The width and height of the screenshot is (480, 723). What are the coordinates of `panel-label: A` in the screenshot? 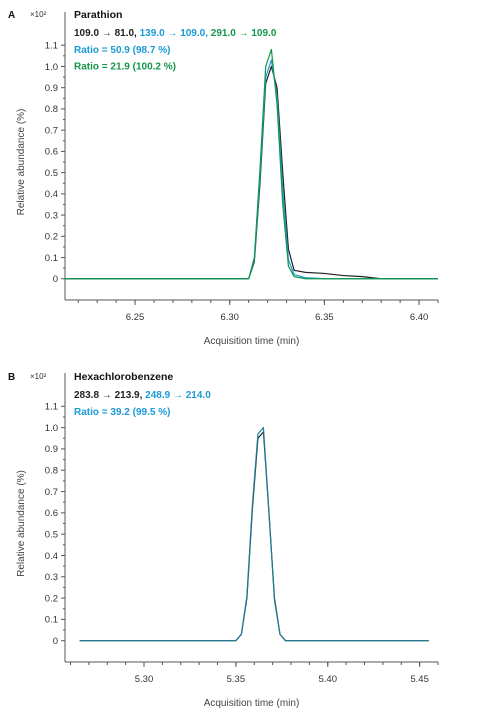 It's located at (11, 15).